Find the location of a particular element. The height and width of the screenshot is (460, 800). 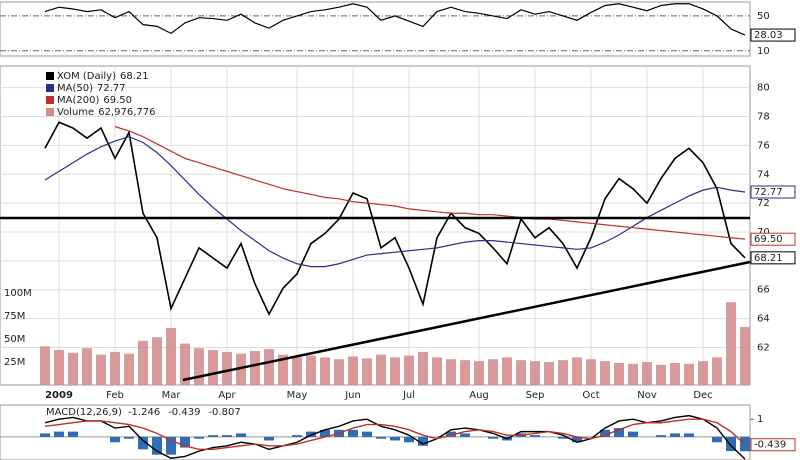

y2-tick-label: 50M is located at coordinates (14, 339).